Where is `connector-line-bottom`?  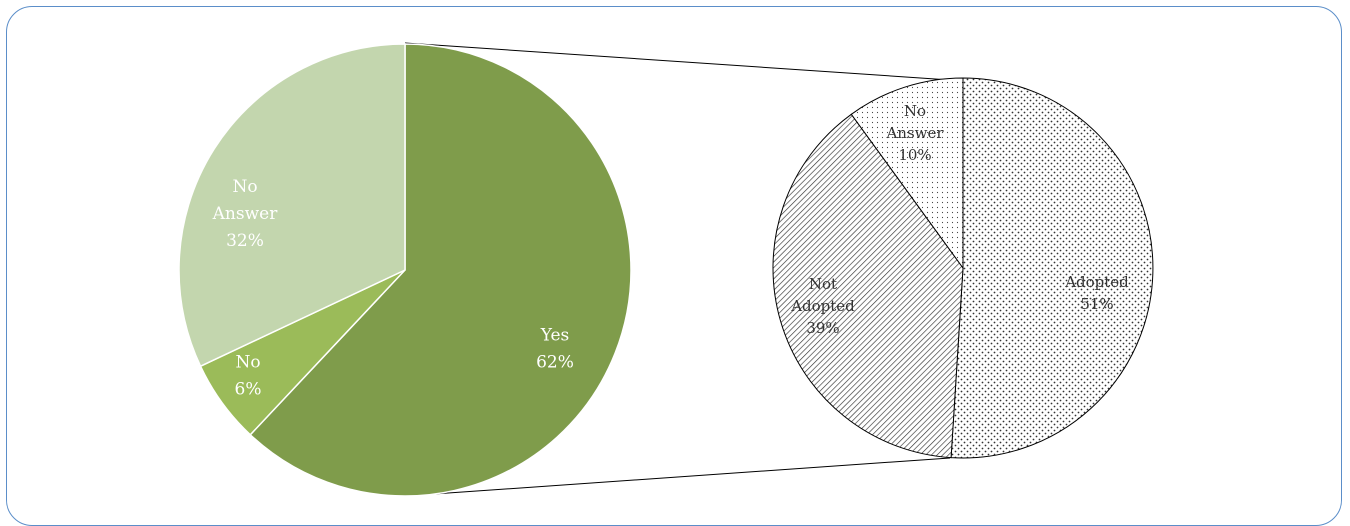 connector-line-bottom is located at coordinates (677, 477).